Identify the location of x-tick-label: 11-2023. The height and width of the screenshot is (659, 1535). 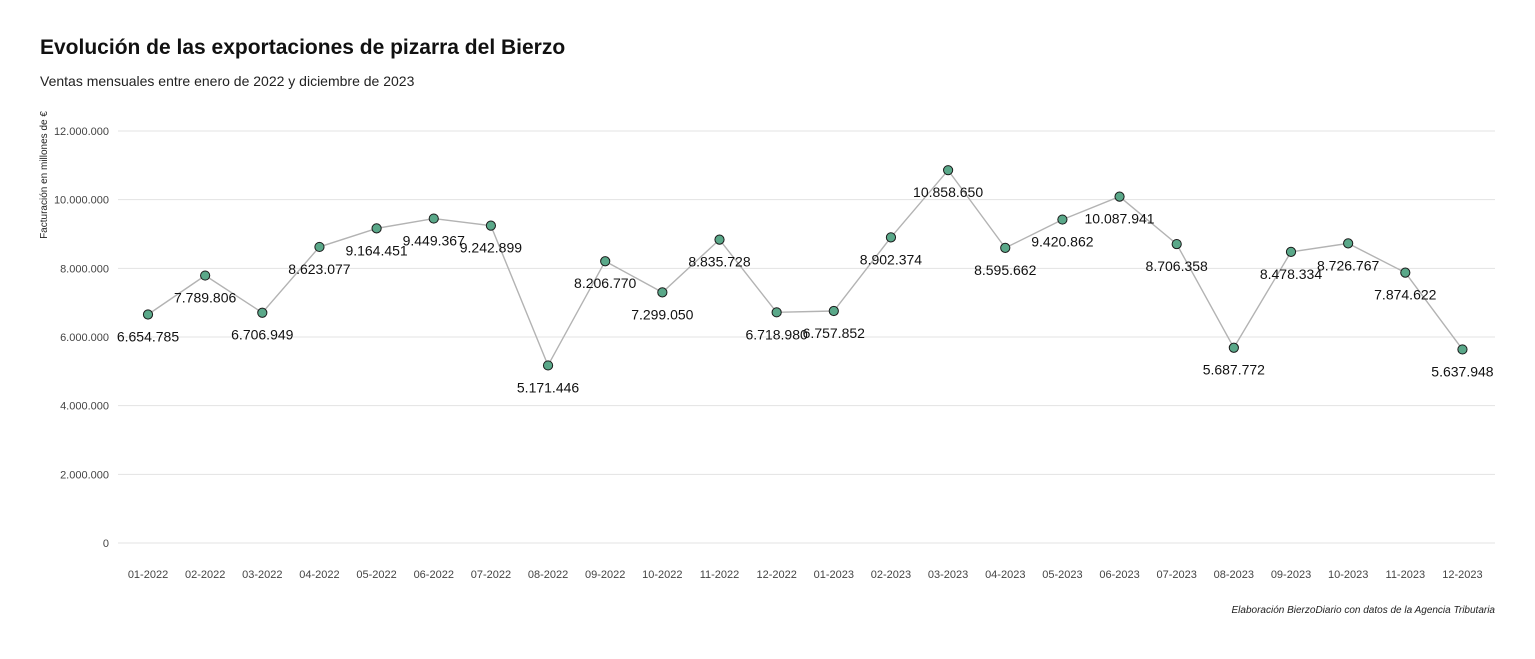
(1406, 575).